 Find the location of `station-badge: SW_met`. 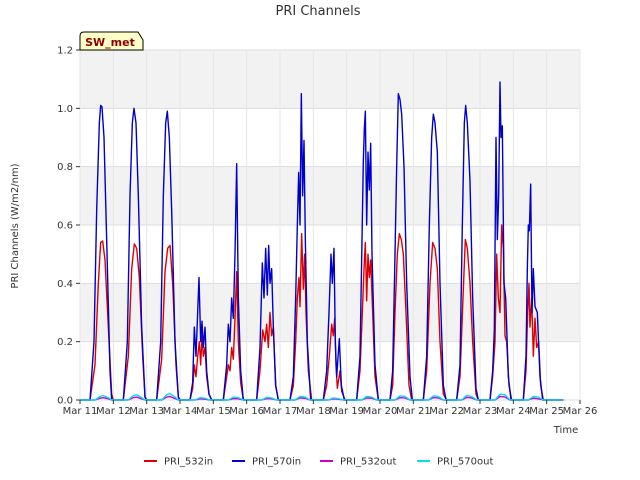

station-badge: SW_met is located at coordinates (111, 41).